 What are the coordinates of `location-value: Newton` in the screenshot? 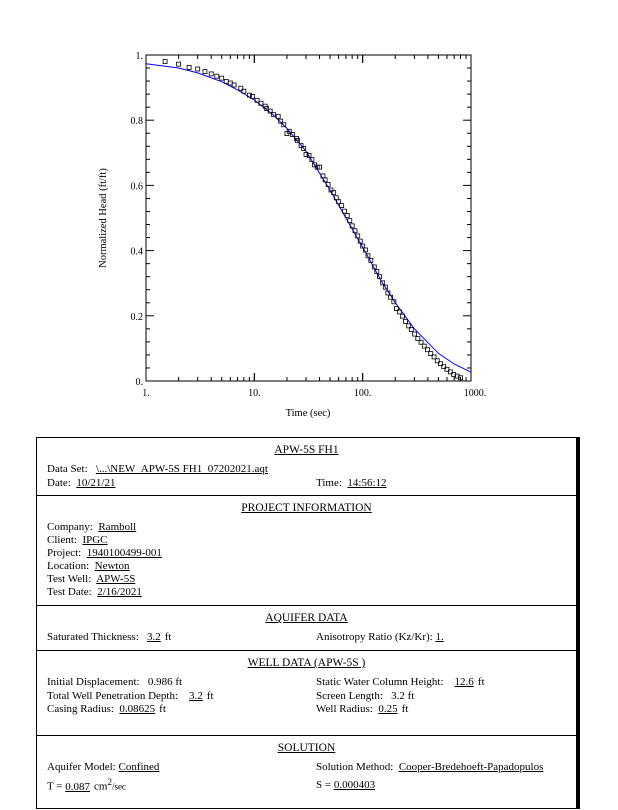 It's located at (112, 566).